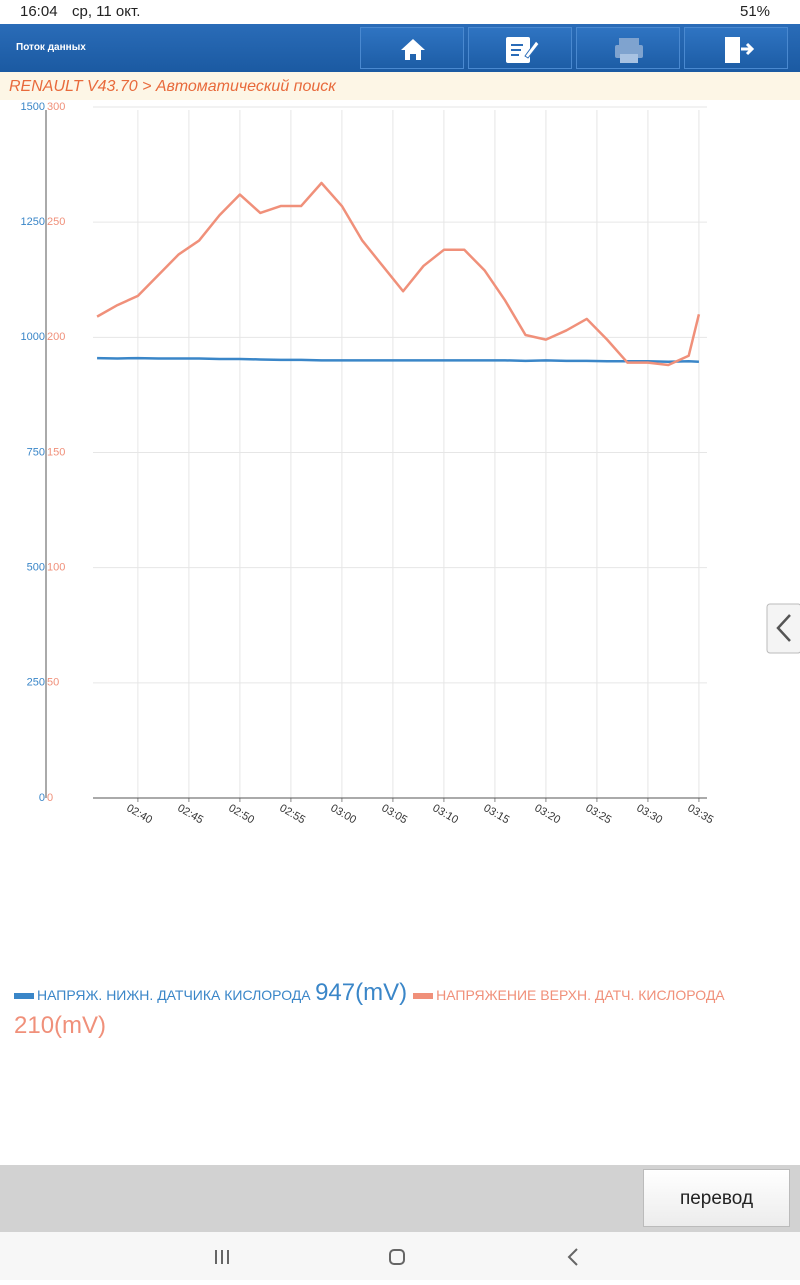  I want to click on nav-bar, so click(400, 1256).